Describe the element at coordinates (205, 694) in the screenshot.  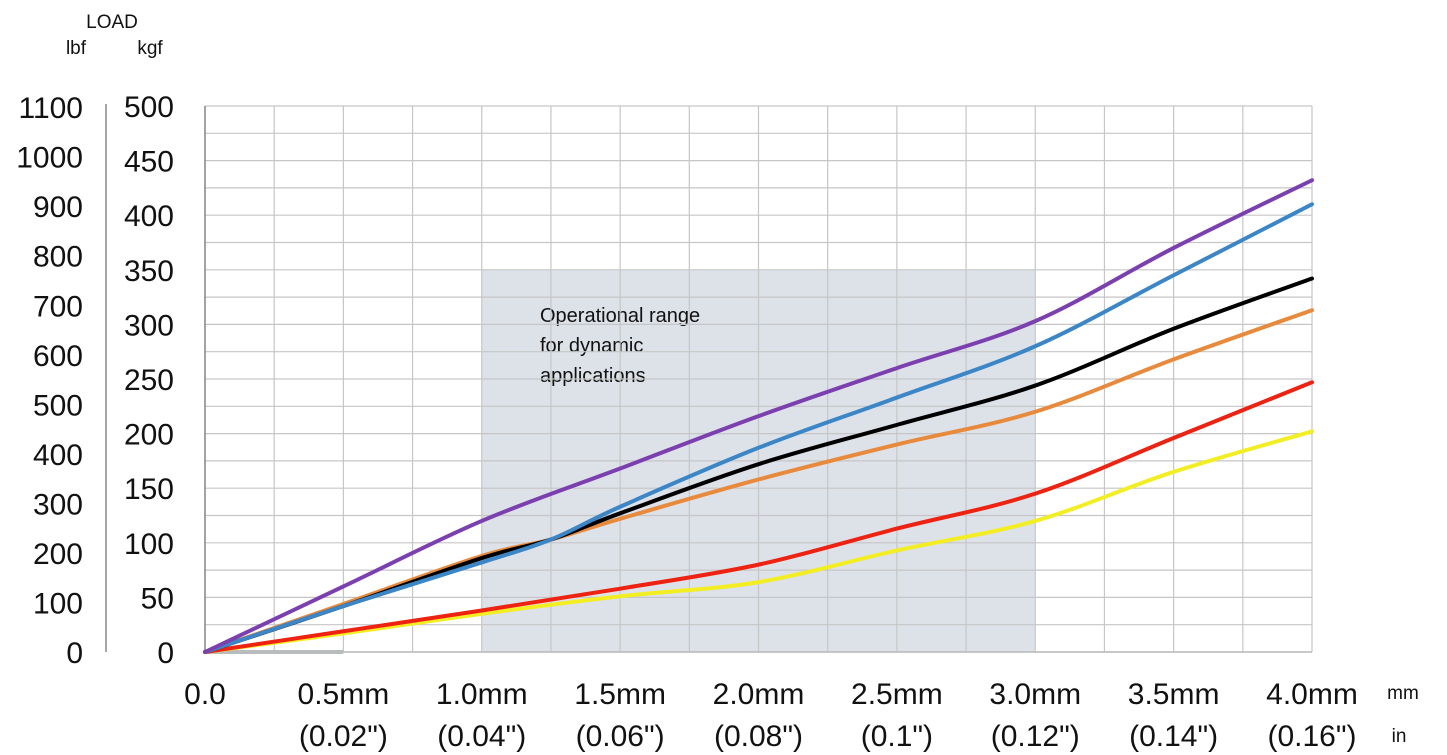
I see `x-tick-label-mm: 0.0` at that location.